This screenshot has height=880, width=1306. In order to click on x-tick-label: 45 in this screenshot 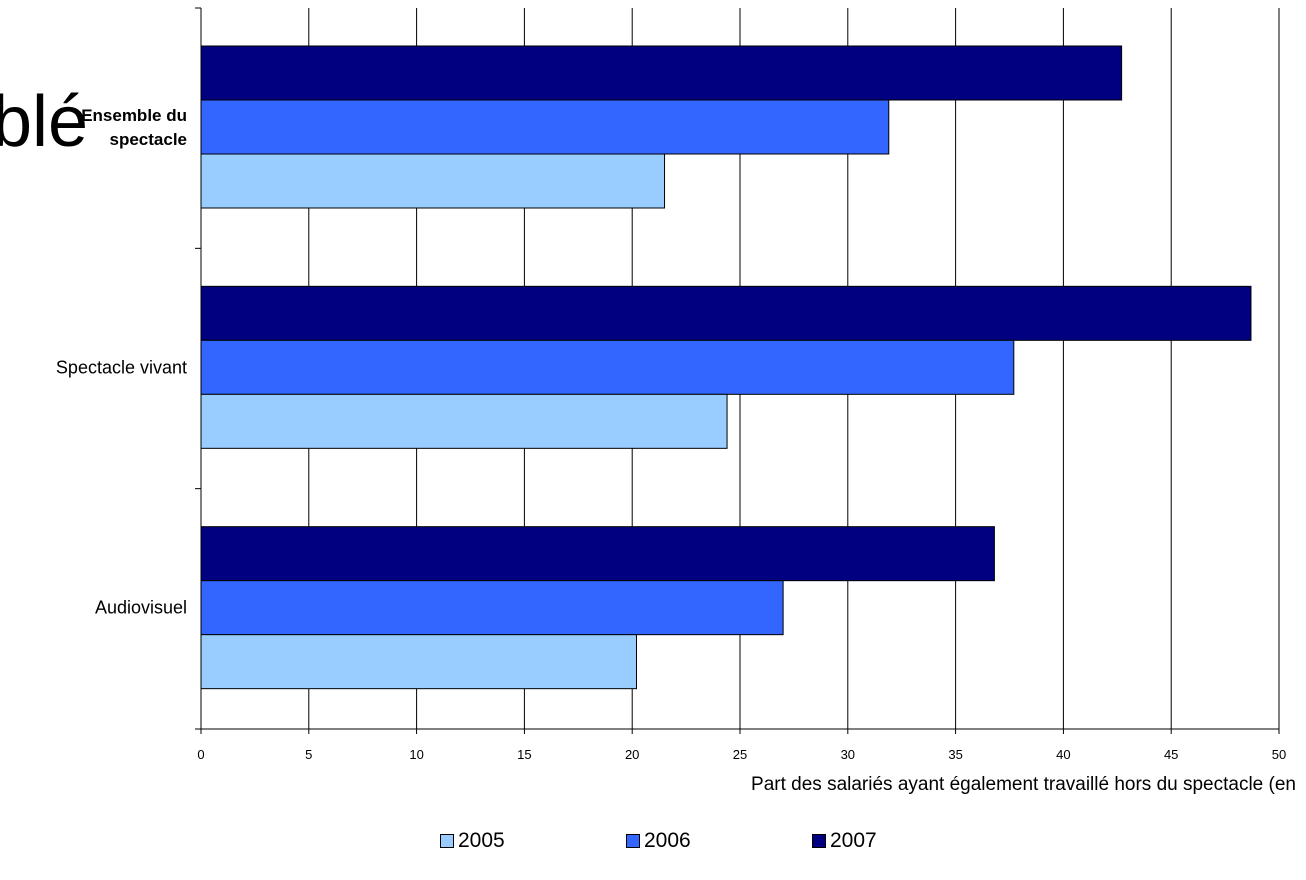, I will do `click(1171, 754)`.